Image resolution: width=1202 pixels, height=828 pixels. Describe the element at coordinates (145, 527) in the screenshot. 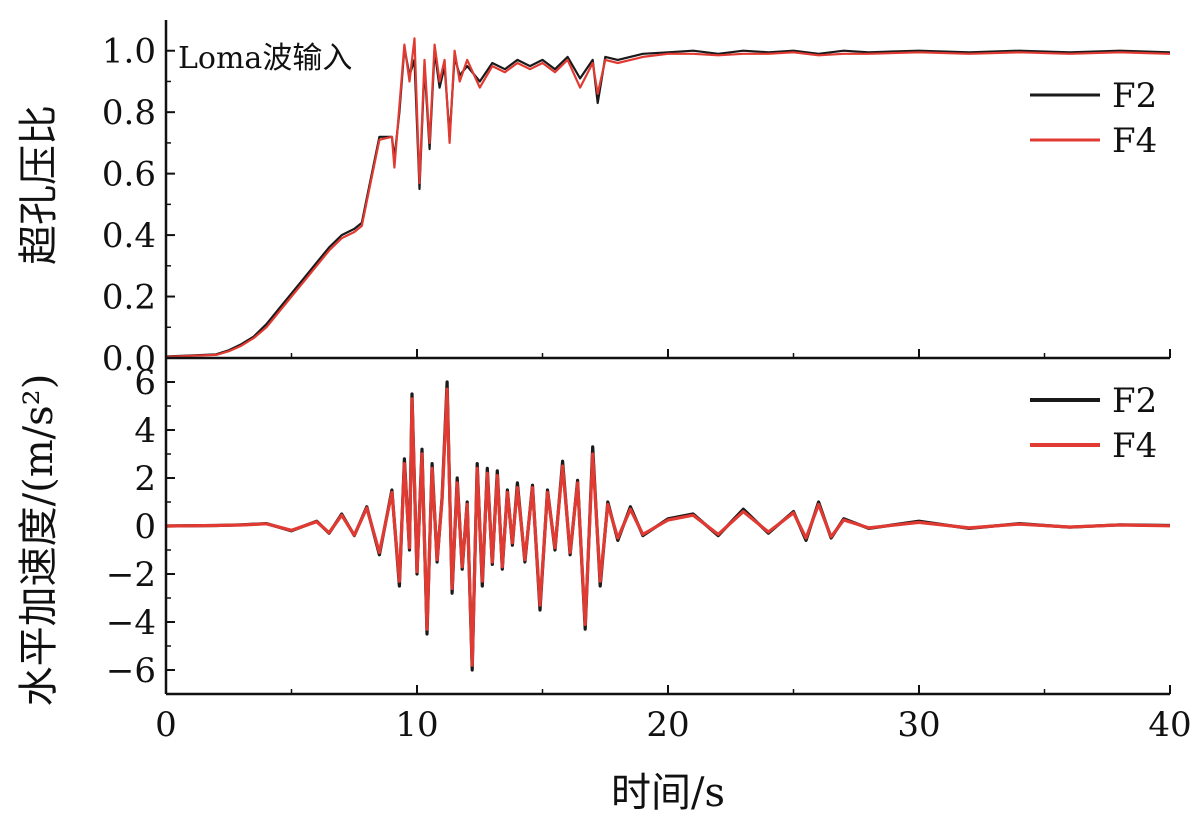

I see `bot-y-tick-label: 0` at that location.